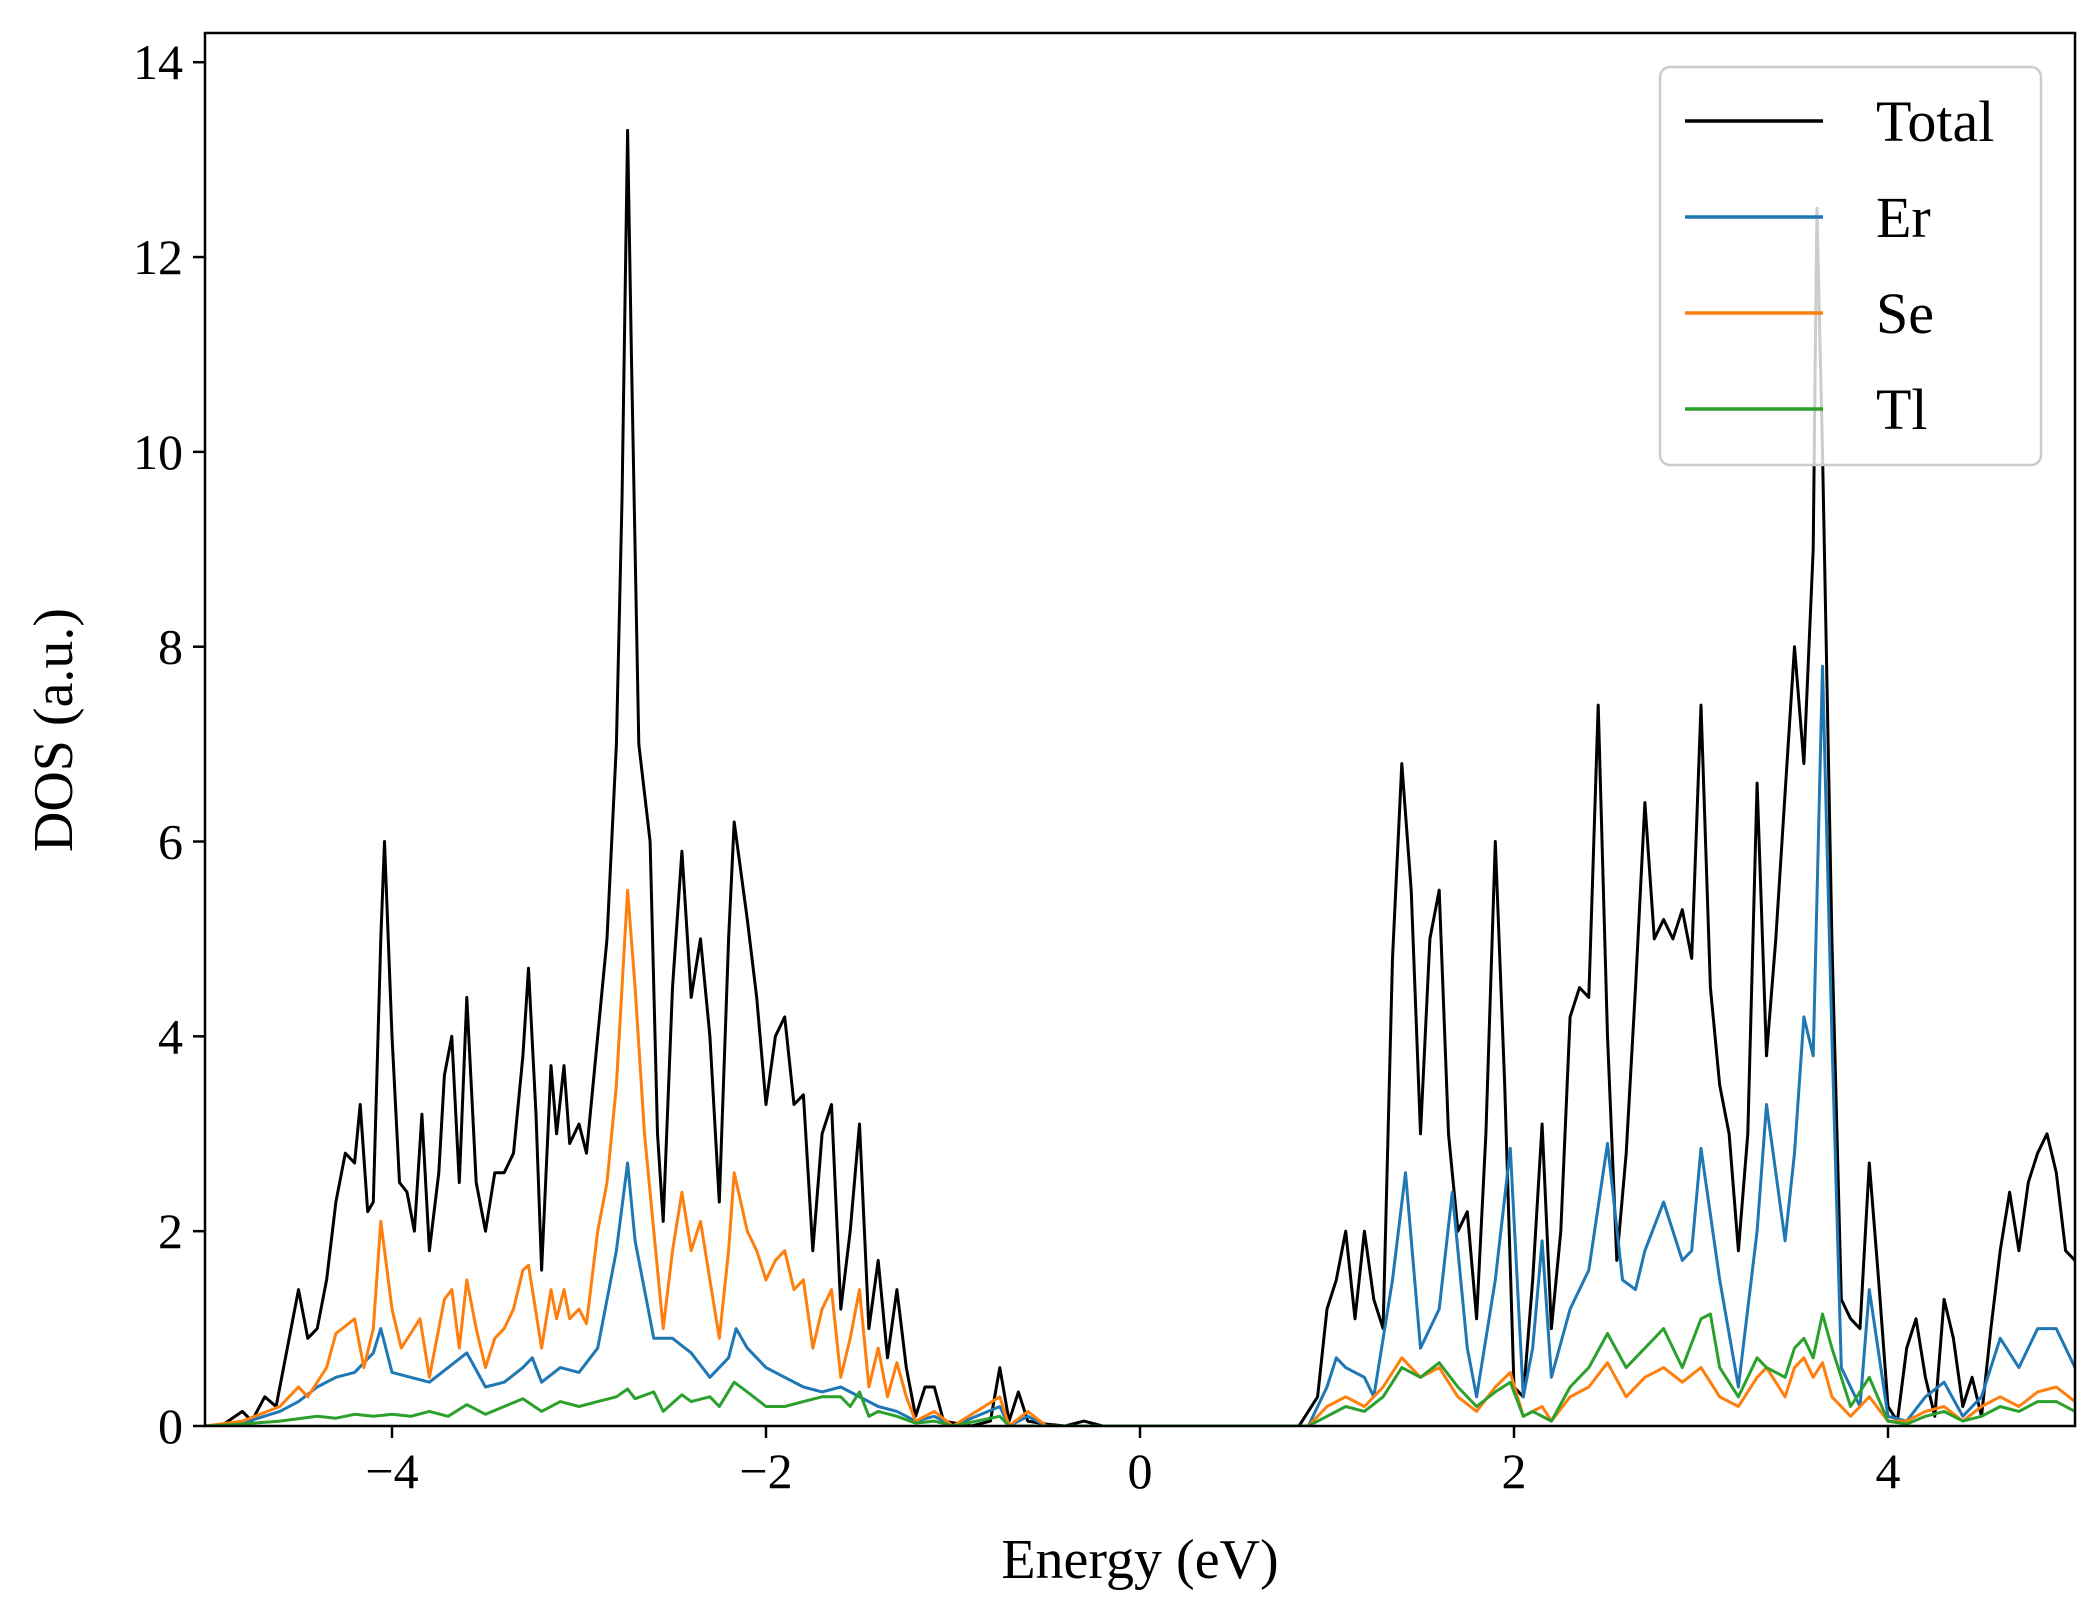  What do you see at coordinates (158, 257) in the screenshot?
I see `y-tick-label: 12` at bounding box center [158, 257].